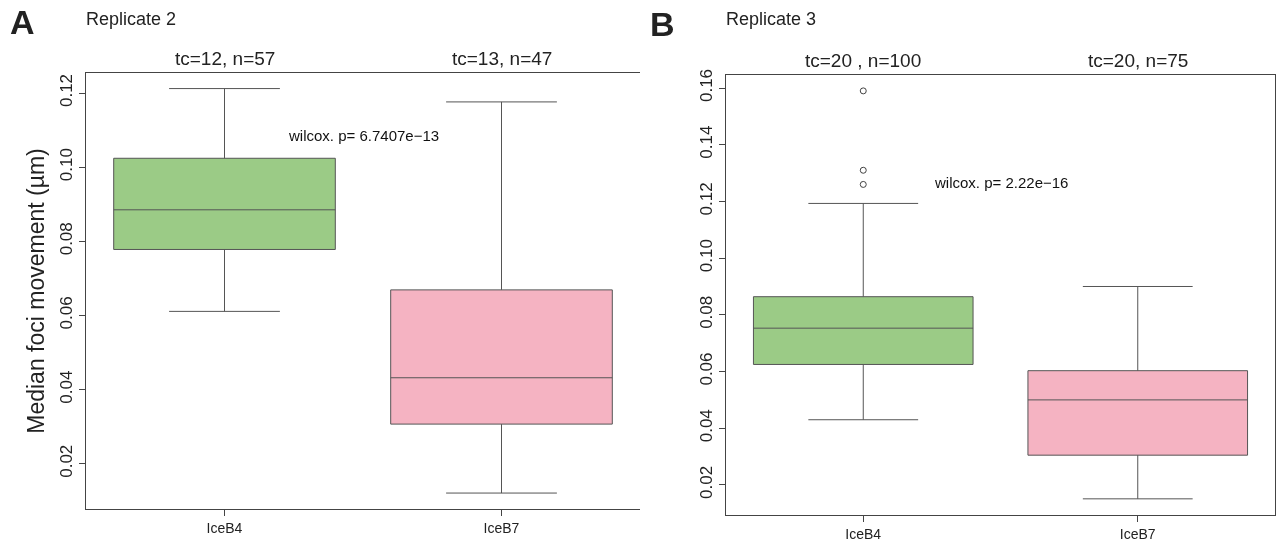 The height and width of the screenshot is (542, 1277). What do you see at coordinates (225, 58) in the screenshot?
I see `text: tc=12, n=57` at bounding box center [225, 58].